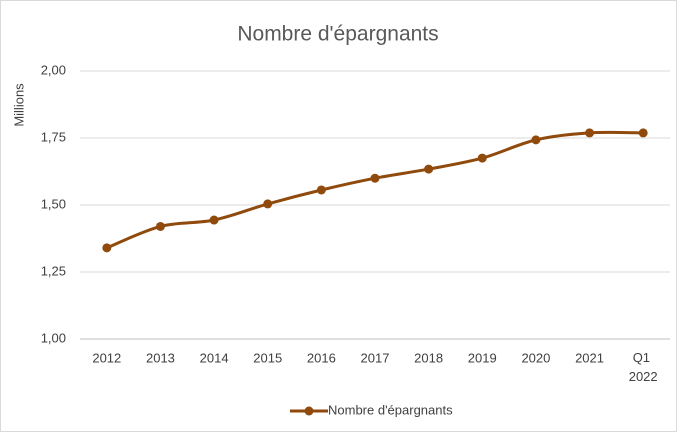 The image size is (677, 432). Describe the element at coordinates (390, 409) in the screenshot. I see `legend-label: Nombre d'épargnants` at that location.